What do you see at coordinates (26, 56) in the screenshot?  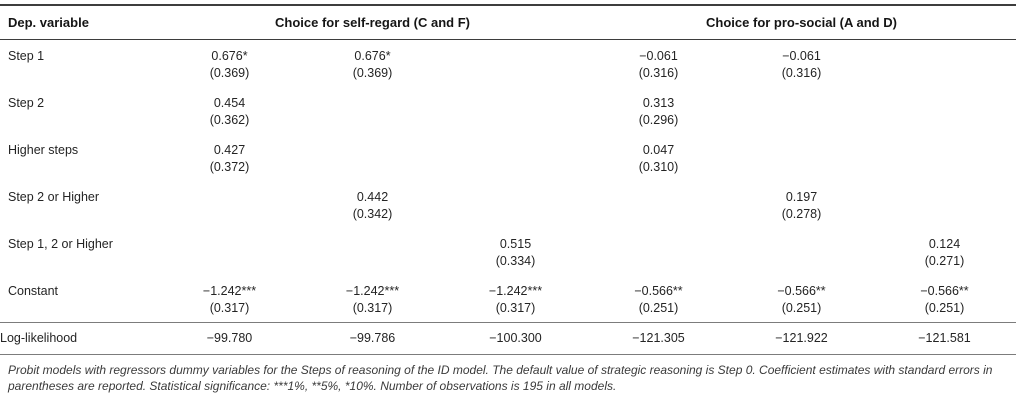 I see `row-label: Step 1` at bounding box center [26, 56].